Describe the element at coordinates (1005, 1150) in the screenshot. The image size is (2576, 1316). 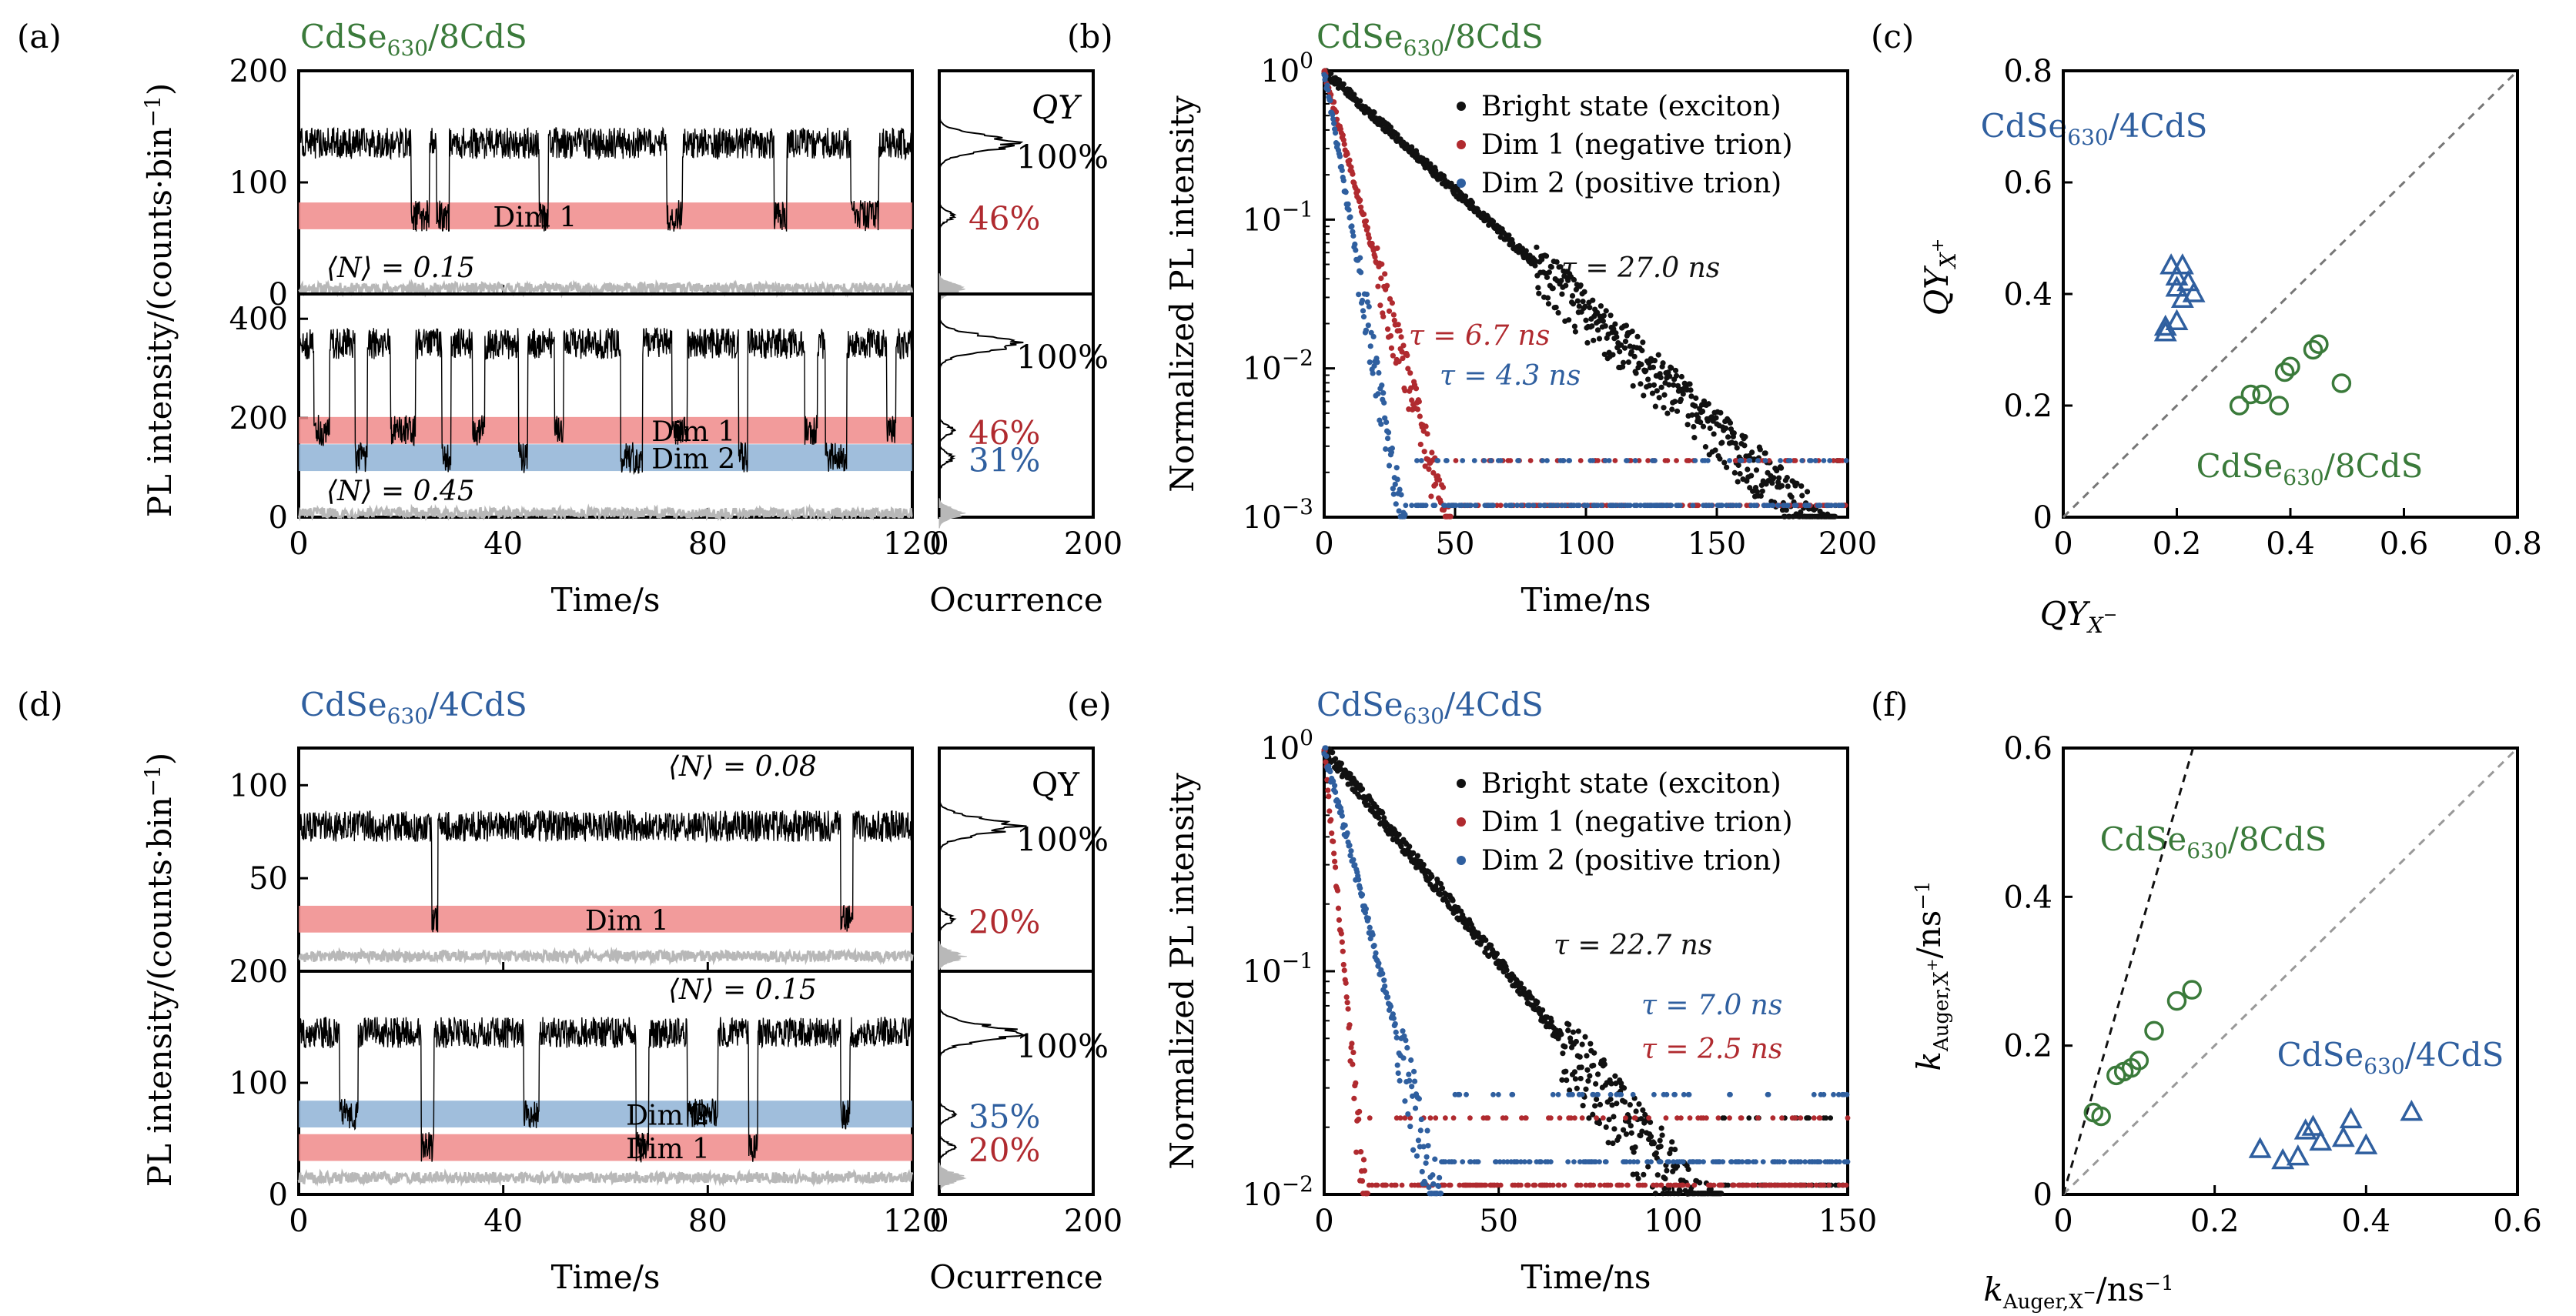
I see `qy-dim-value: 20%` at that location.